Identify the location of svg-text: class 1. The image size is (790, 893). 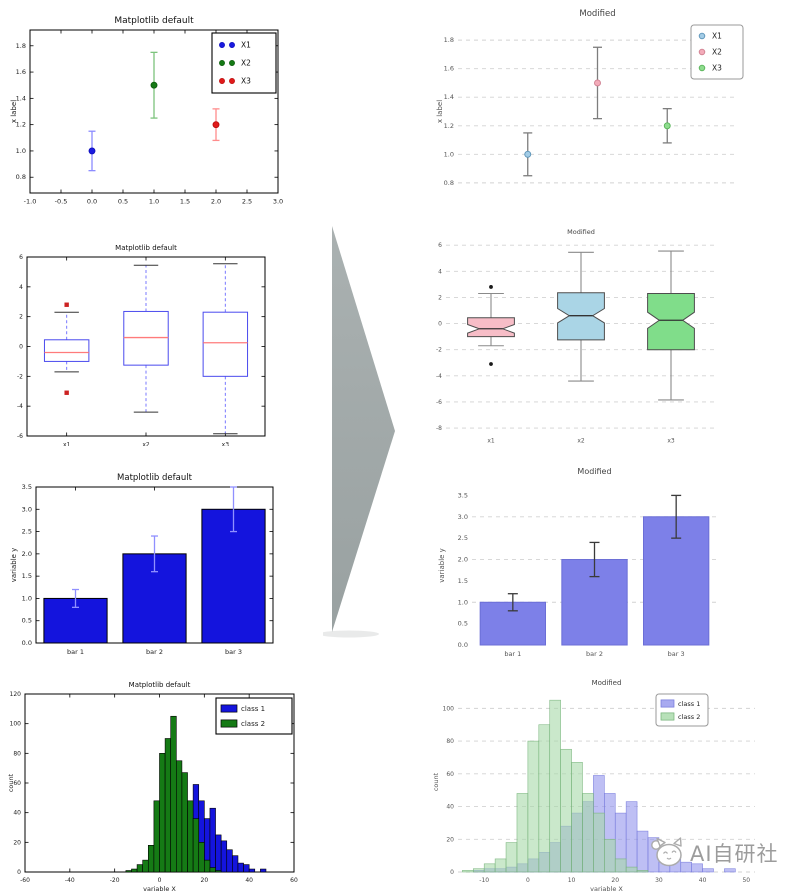
(689, 704).